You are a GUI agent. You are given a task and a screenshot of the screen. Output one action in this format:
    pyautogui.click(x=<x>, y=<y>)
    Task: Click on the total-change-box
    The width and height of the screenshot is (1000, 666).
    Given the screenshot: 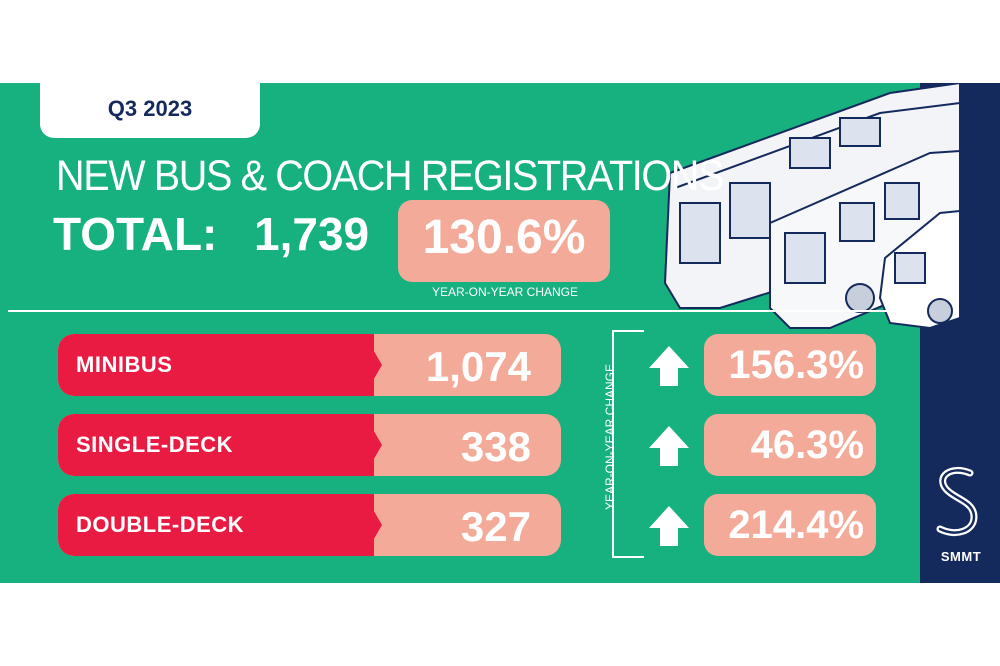 What is the action you would take?
    pyautogui.click(x=504, y=241)
    